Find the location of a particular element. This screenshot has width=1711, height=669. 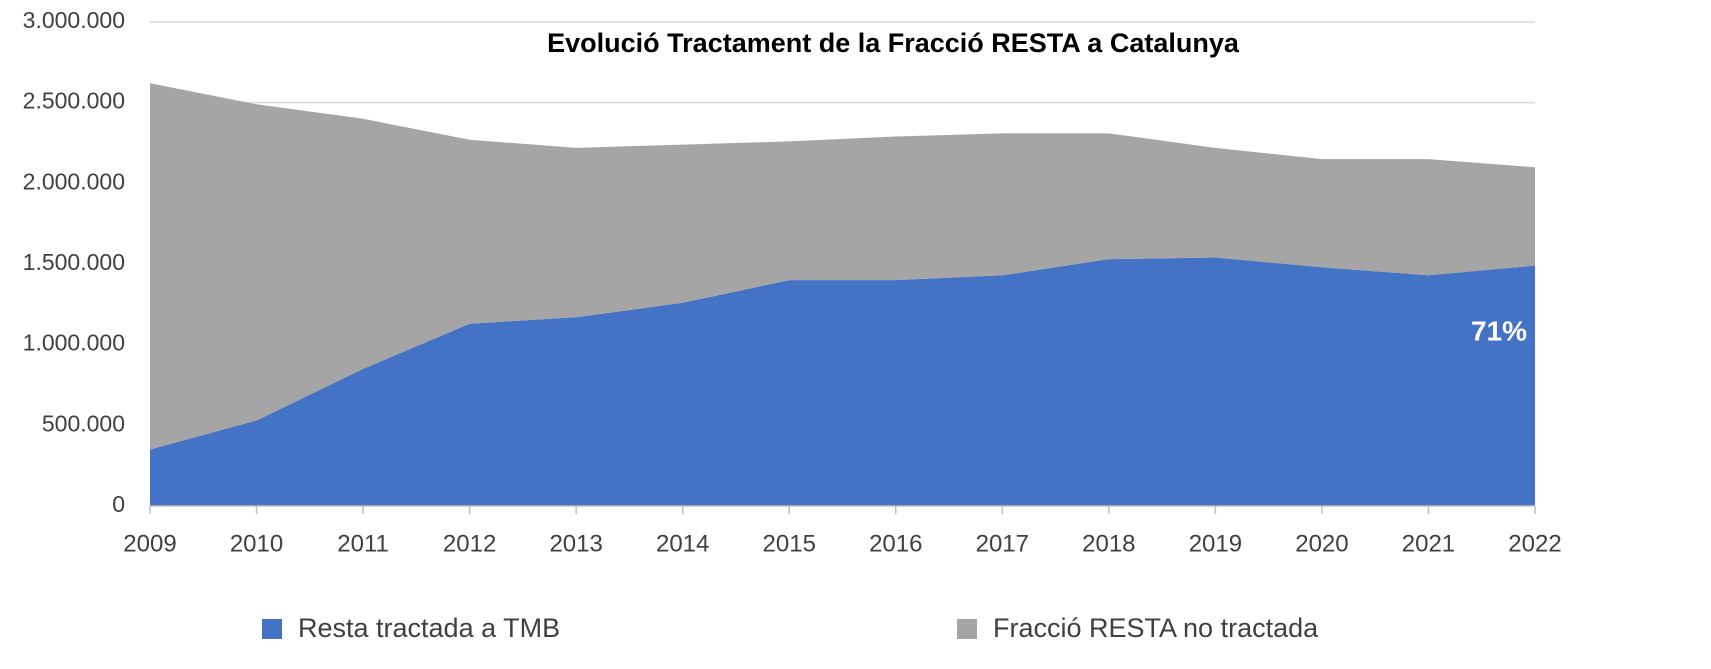

x-tick-label: 2009 is located at coordinates (149, 543).